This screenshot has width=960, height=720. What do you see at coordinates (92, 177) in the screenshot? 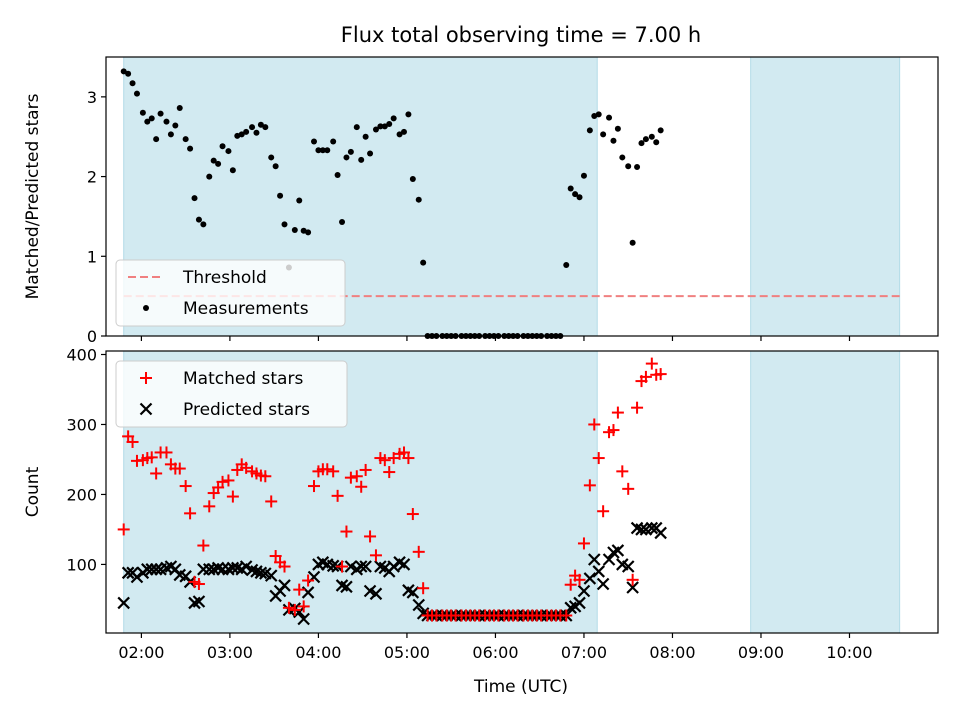
I see `y-tick-label: 2` at bounding box center [92, 177].